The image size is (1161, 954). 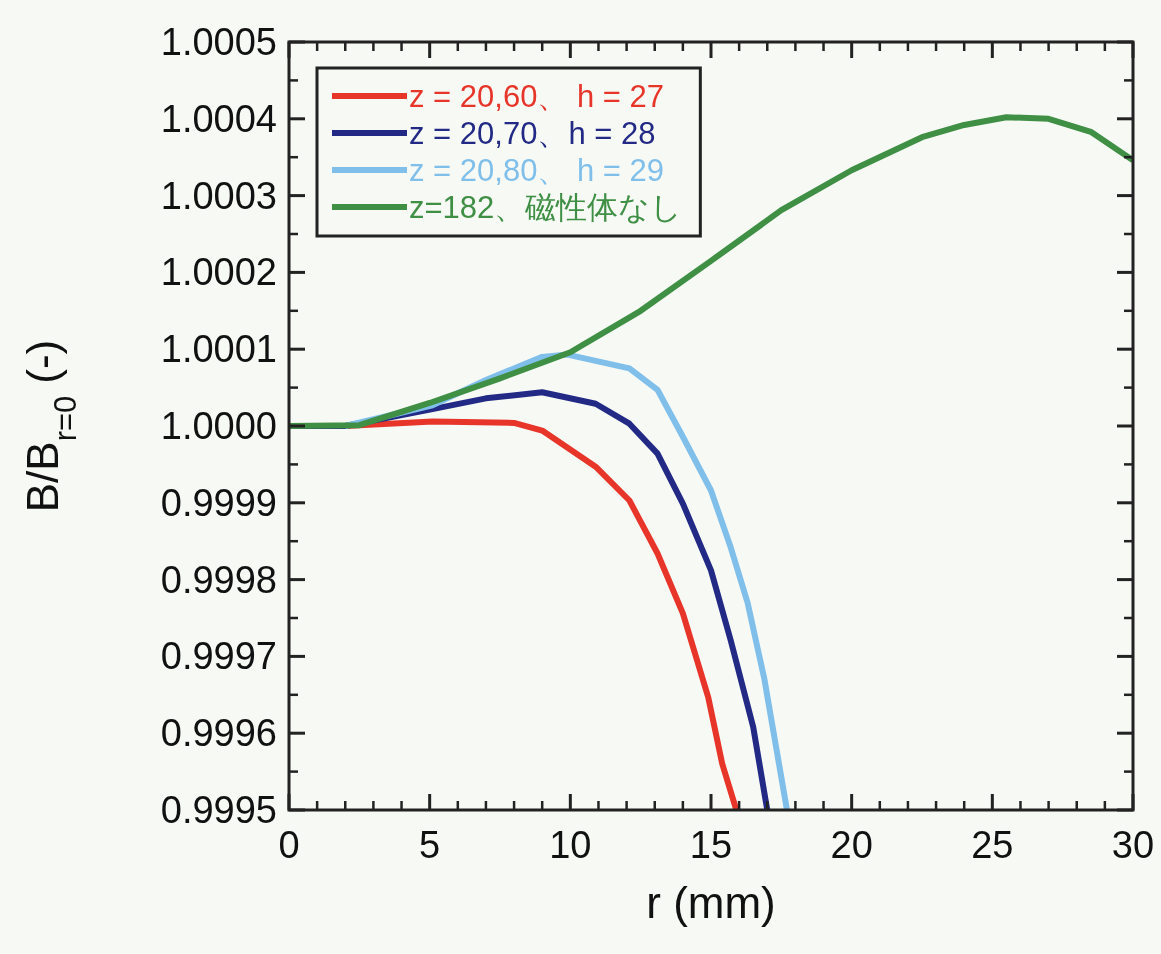 What do you see at coordinates (992, 845) in the screenshot?
I see `x-tick-label: 25` at bounding box center [992, 845].